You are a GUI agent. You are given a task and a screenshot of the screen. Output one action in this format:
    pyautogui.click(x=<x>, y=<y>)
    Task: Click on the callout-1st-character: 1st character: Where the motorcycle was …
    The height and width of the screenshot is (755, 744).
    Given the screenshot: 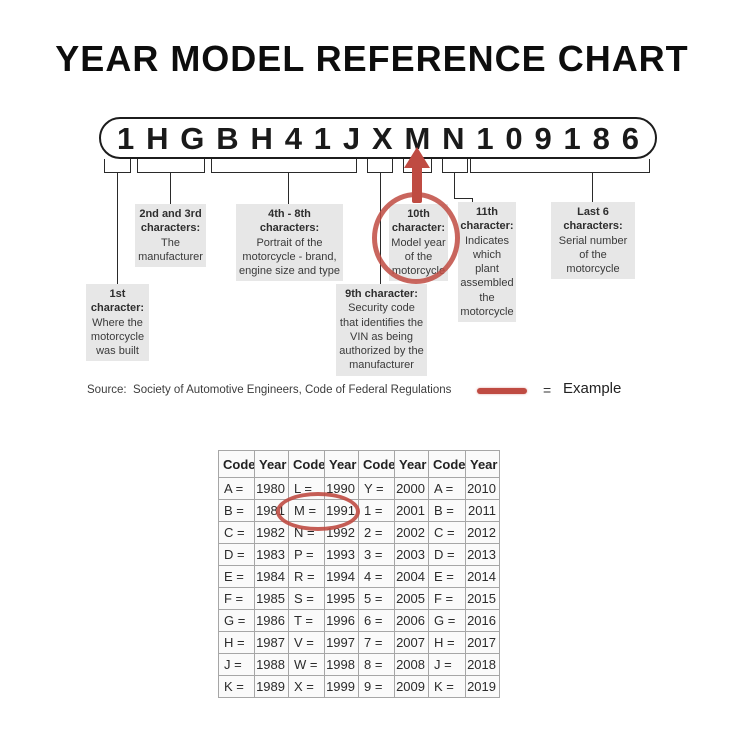 What is the action you would take?
    pyautogui.click(x=117, y=323)
    